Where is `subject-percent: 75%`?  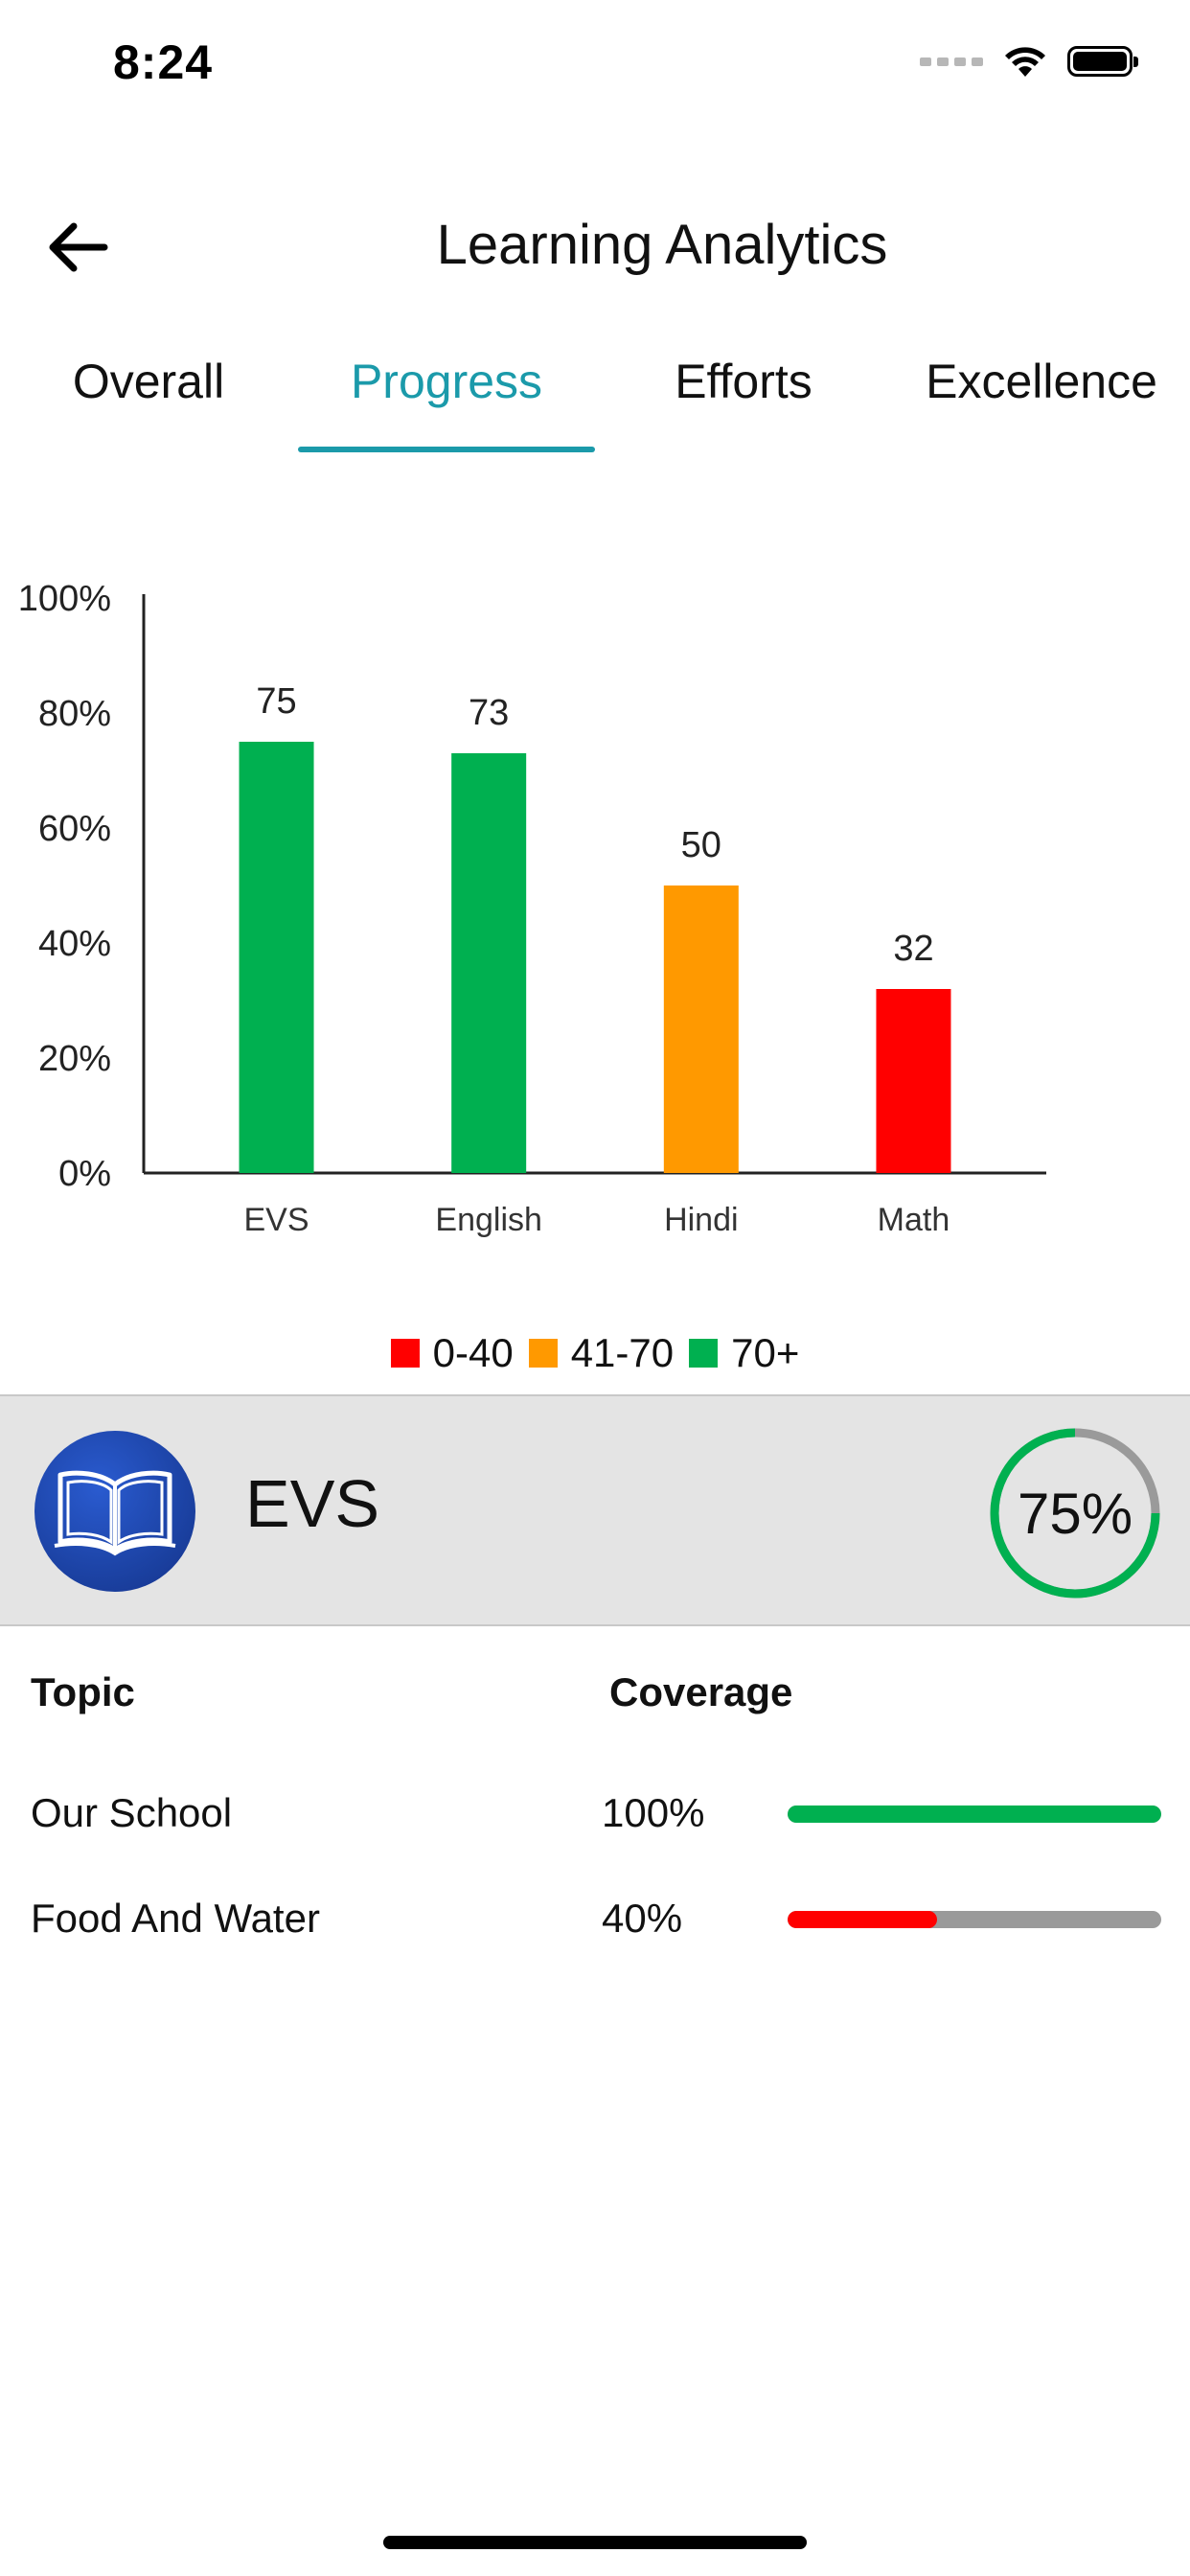
subject-percent: 75% is located at coordinates (1075, 1513).